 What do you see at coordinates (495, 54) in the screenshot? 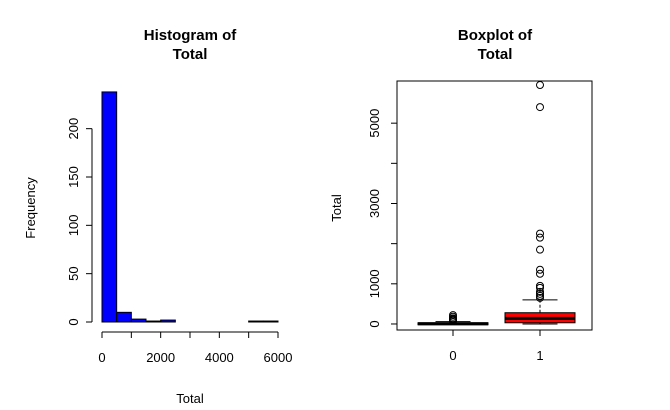
I see `boxplot-title-line-2: Total` at bounding box center [495, 54].